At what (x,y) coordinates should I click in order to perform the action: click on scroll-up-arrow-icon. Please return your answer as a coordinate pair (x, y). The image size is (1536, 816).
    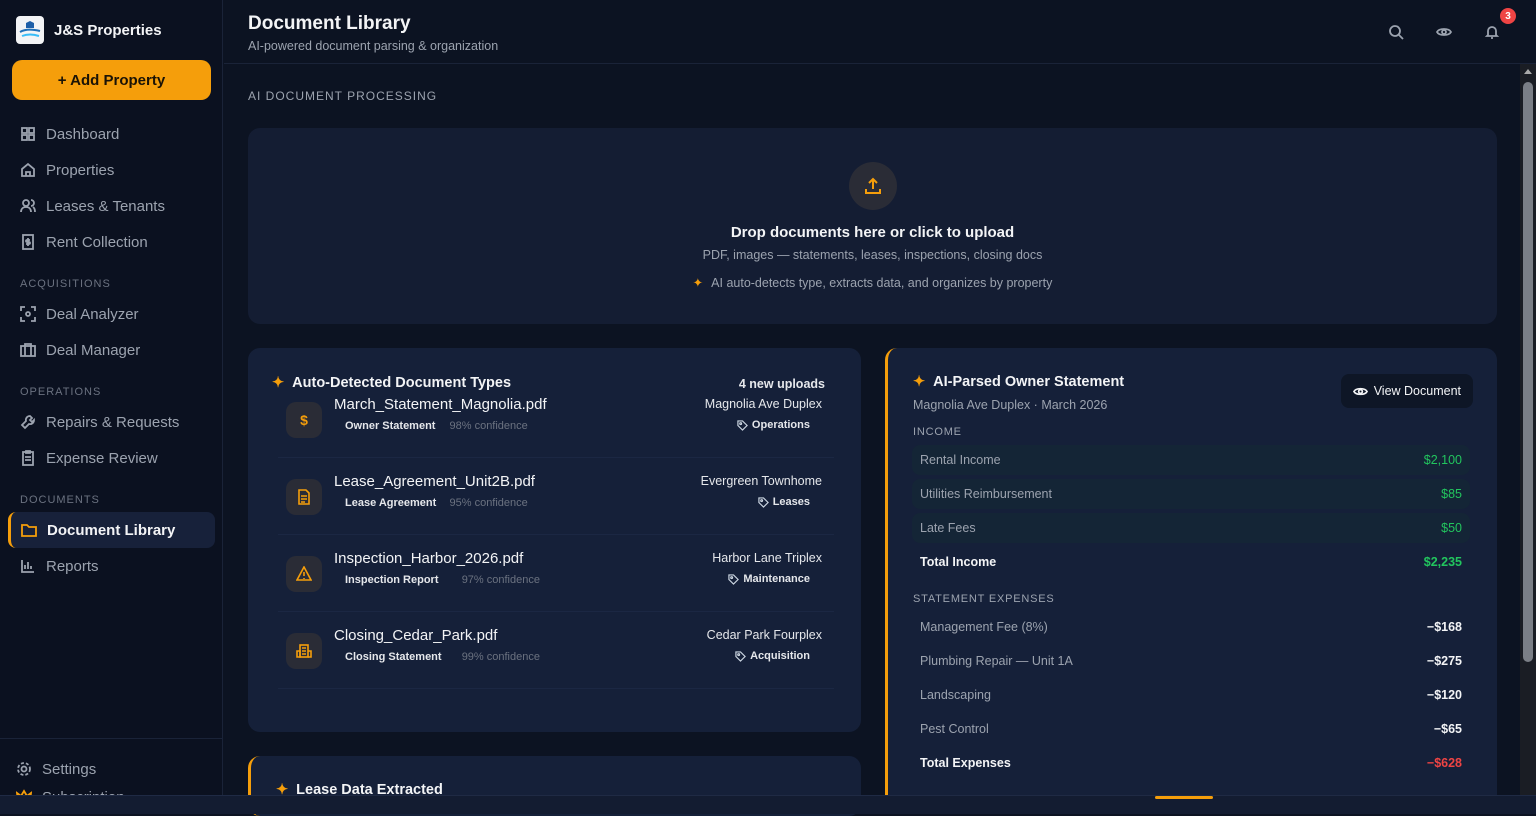
    Looking at the image, I should click on (1528, 71).